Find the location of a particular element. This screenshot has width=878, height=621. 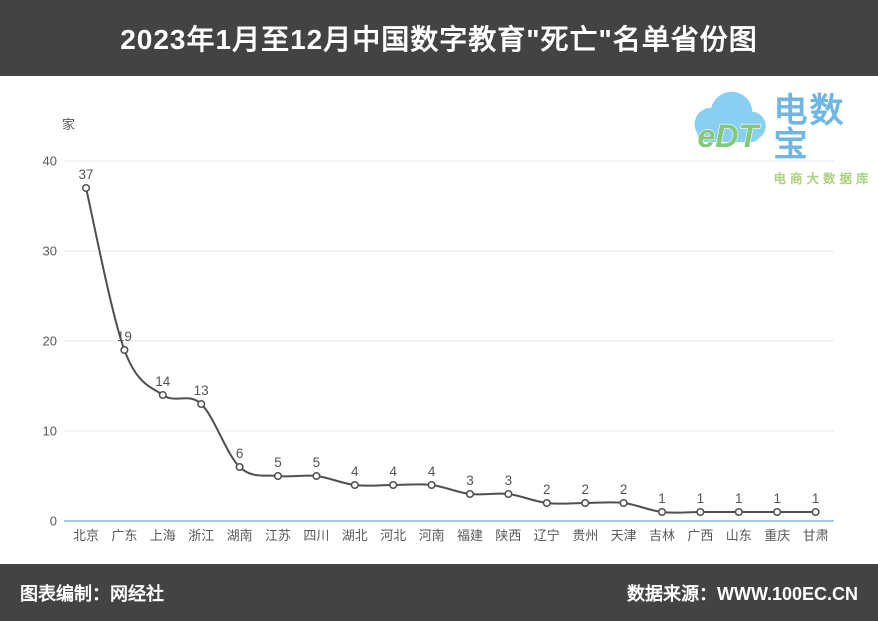

x-category-label: 贵州 is located at coordinates (585, 535).